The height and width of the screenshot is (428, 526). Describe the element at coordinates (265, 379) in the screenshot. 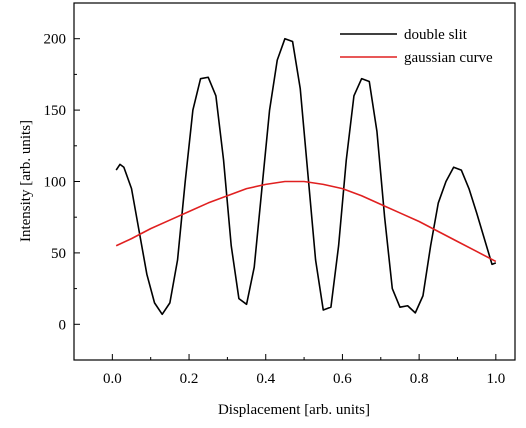

I see `x-tick-label: 0.4` at that location.